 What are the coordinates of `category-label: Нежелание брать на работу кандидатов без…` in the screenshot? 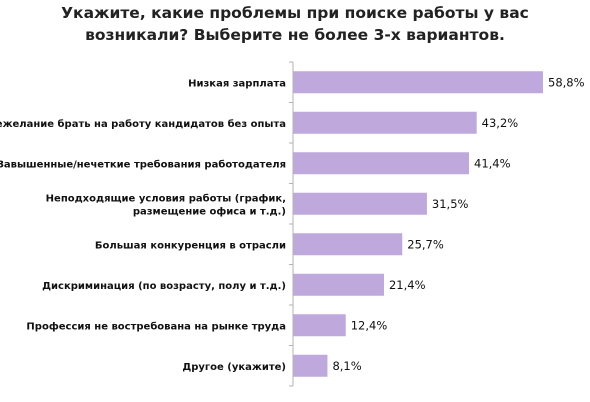 It's located at (143, 124).